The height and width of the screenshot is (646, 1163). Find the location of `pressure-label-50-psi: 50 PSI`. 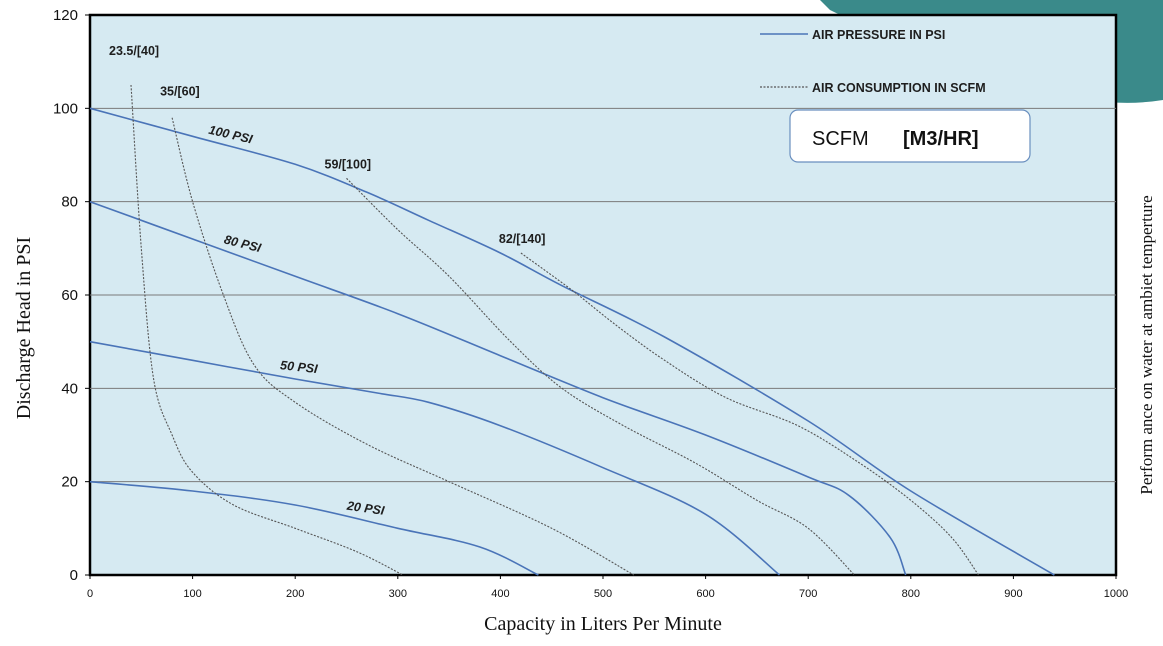

pressure-label-50-psi: 50 PSI is located at coordinates (298, 367).